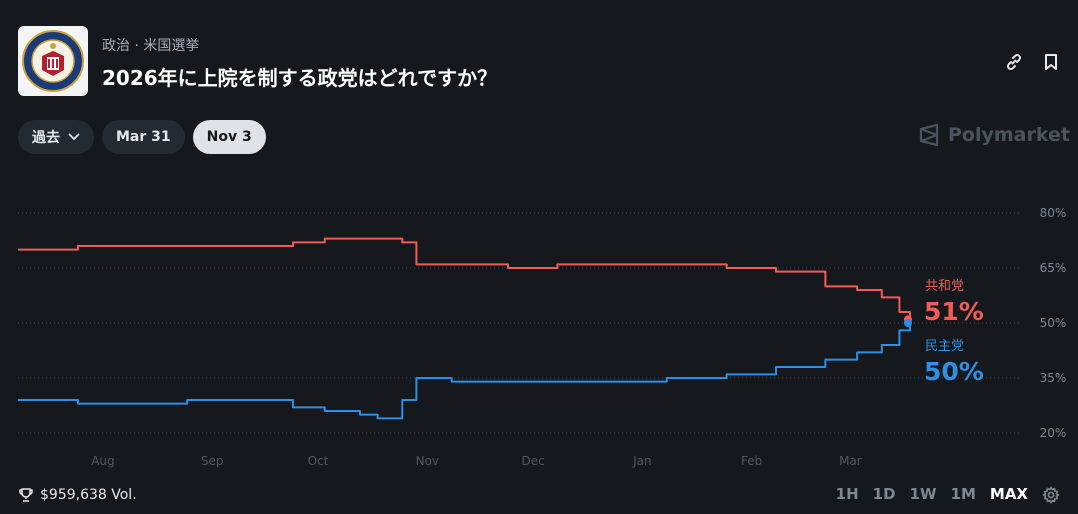  I want to click on y-tick-label: 50%, so click(1053, 323).